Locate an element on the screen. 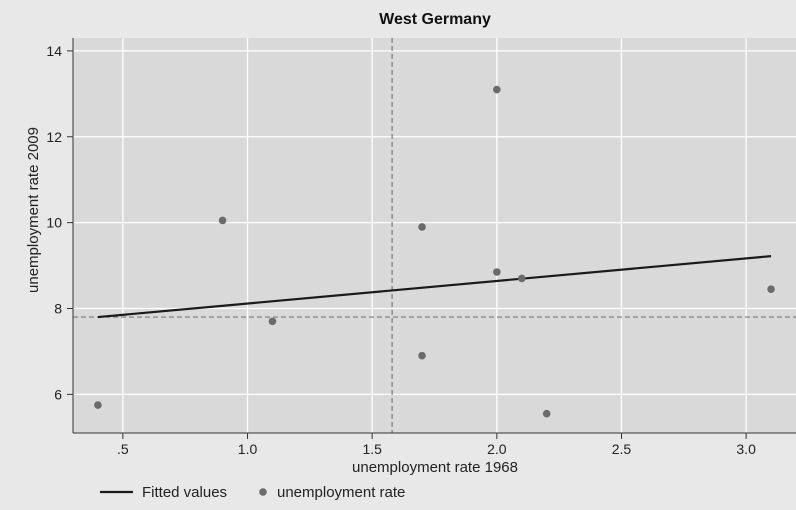 The image size is (796, 510). x-tick-label: .5 is located at coordinates (123, 449).